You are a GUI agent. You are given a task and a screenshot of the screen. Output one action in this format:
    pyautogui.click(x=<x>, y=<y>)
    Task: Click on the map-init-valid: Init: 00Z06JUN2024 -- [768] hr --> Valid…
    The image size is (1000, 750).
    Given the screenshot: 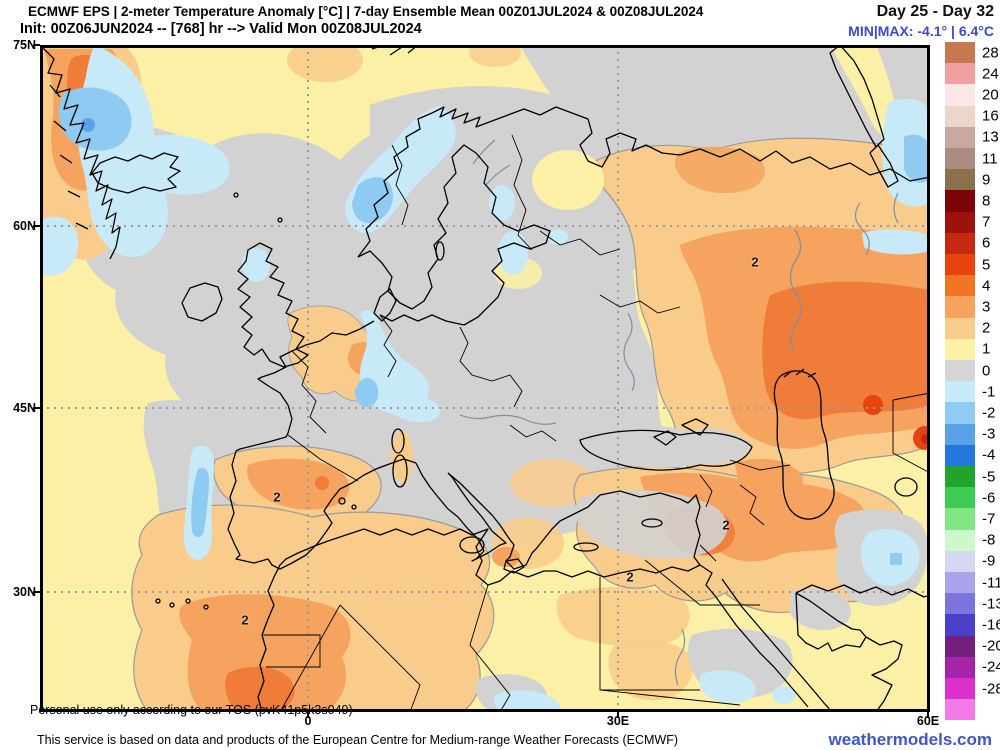 What is the action you would take?
    pyautogui.click(x=221, y=29)
    